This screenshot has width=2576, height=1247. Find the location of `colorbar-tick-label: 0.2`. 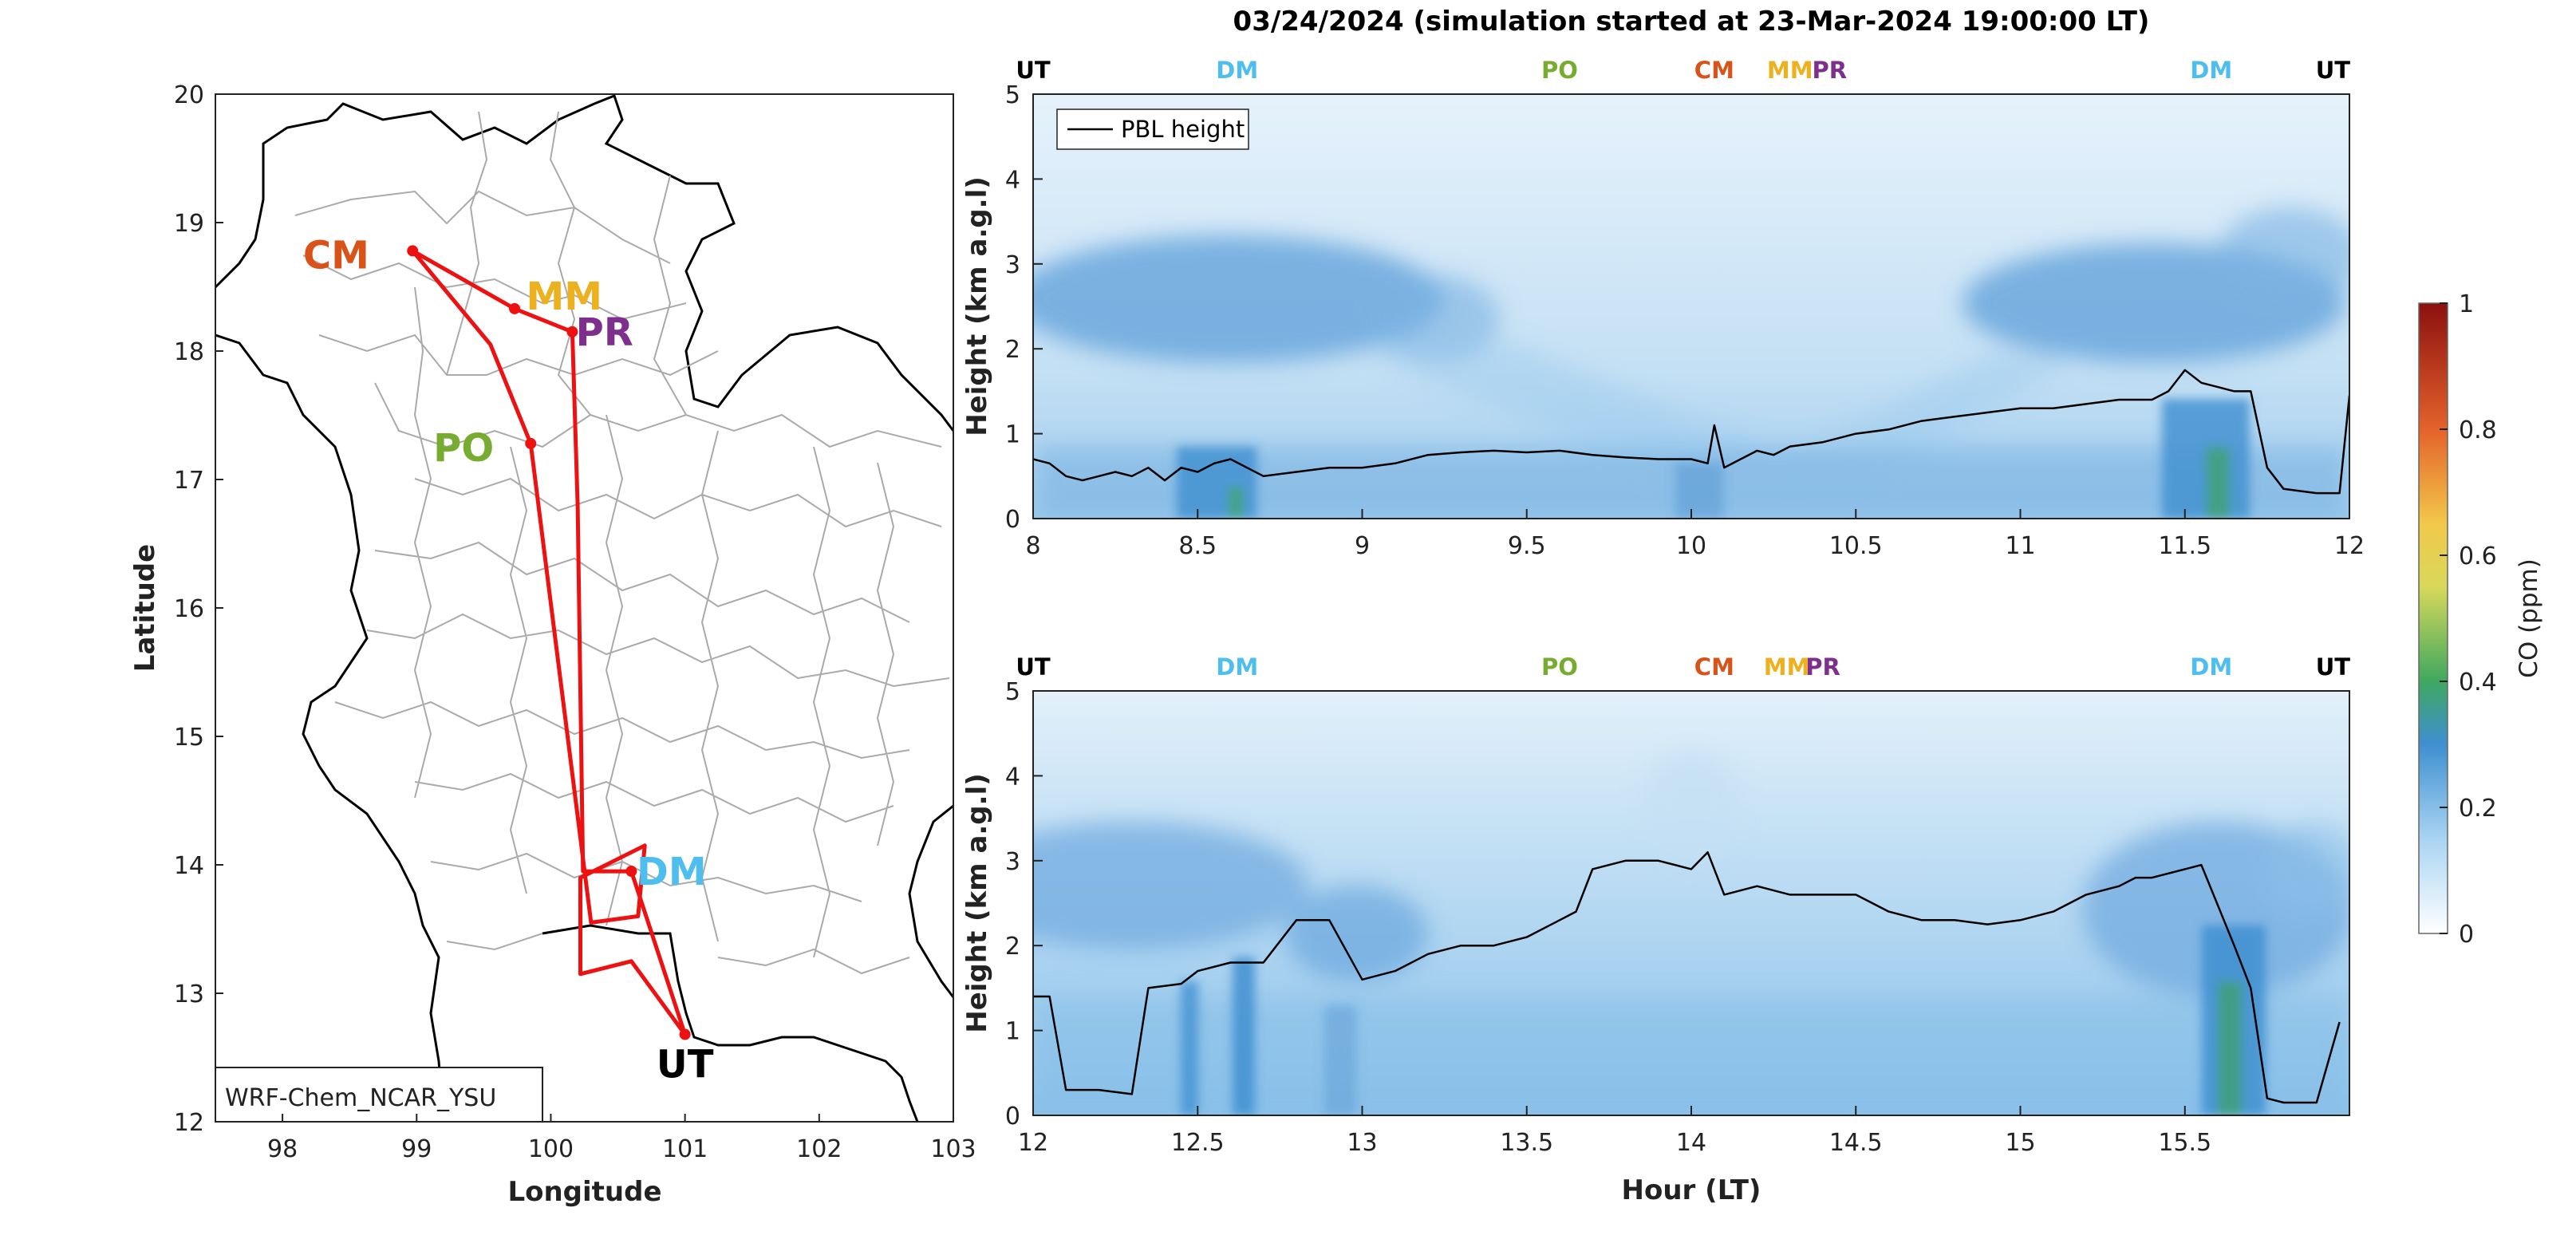

colorbar-tick-label: 0.2 is located at coordinates (2478, 809).